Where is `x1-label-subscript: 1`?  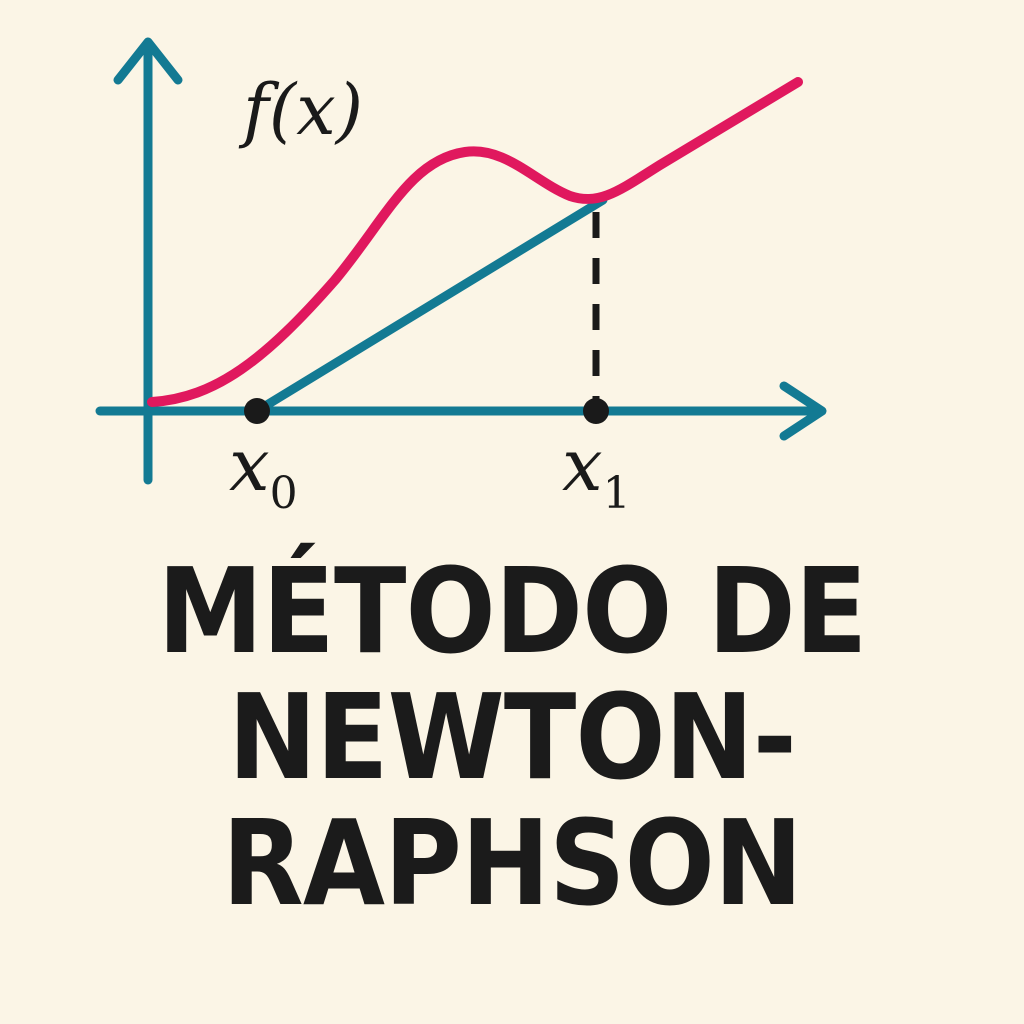 x1-label-subscript: 1 is located at coordinates (617, 493).